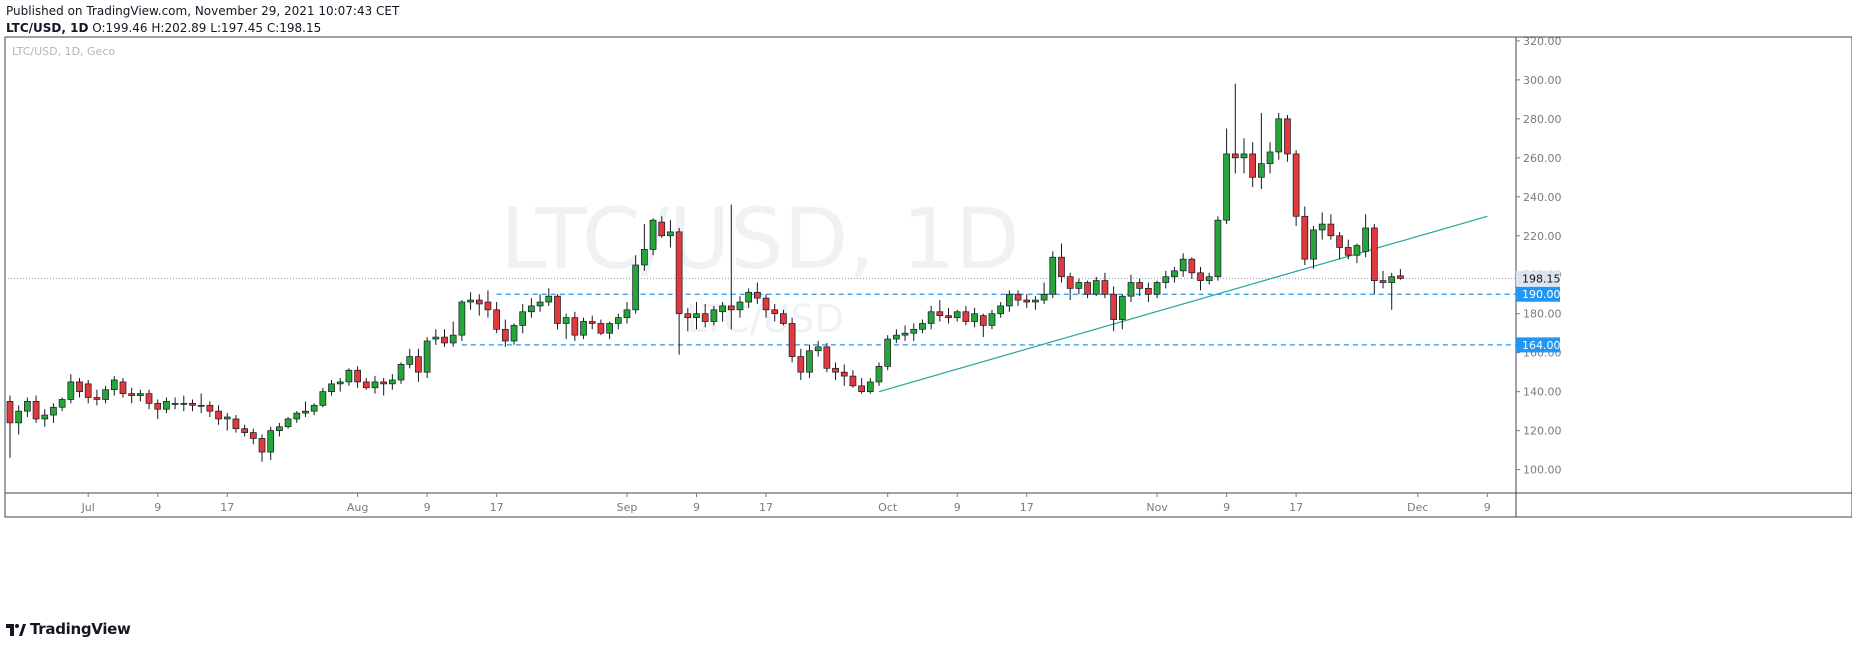  I want to click on ohlc-close: C:198.15, so click(294, 28).